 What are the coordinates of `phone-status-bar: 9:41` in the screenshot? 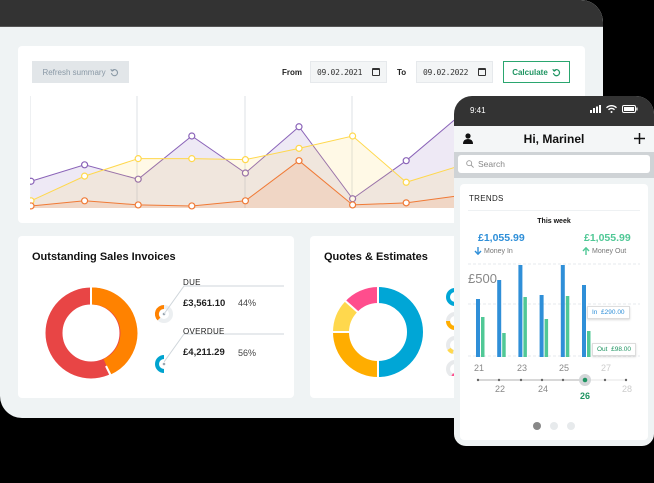 It's located at (554, 111).